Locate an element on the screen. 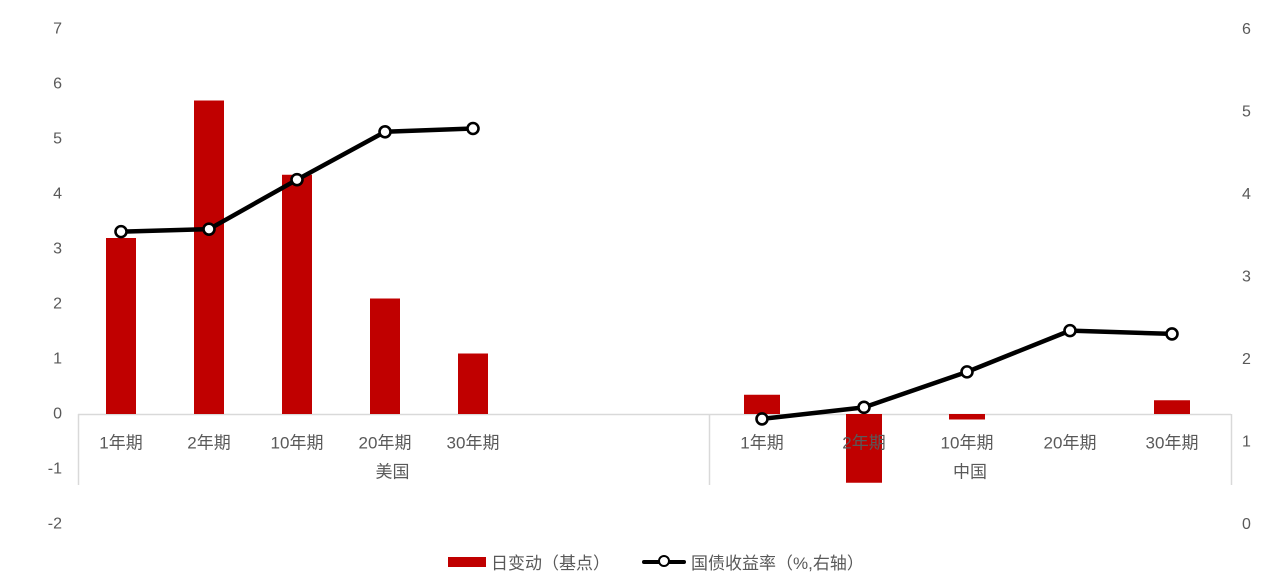 Image resolution: width=1273 pixels, height=573 pixels. bar-美国-1年期 is located at coordinates (121, 326).